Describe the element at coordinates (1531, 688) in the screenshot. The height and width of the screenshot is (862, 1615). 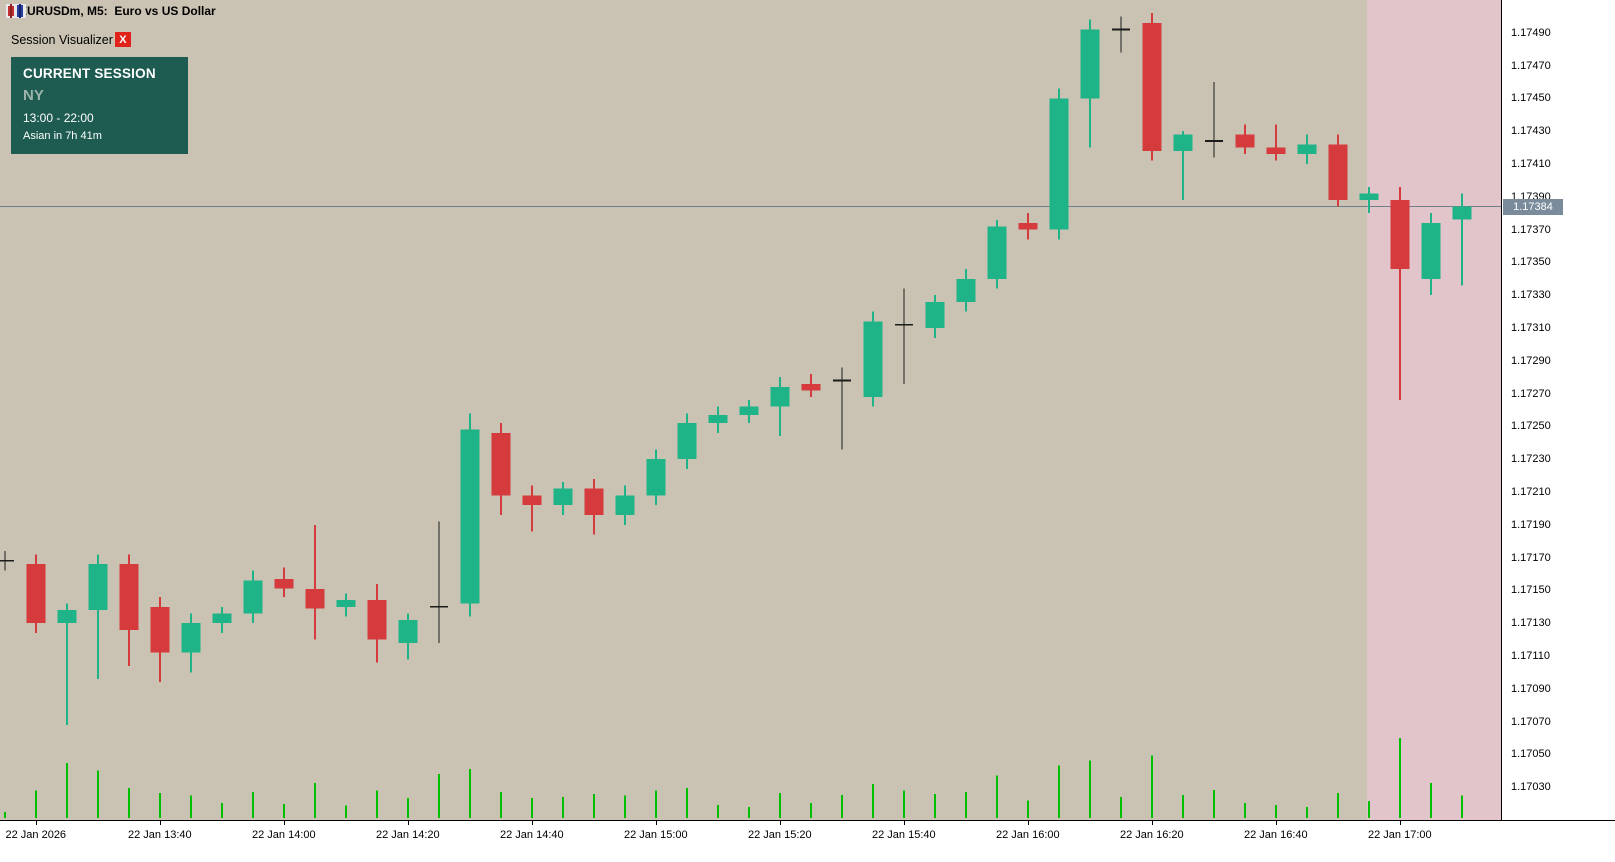
I see `price-axis-label: 1.17090` at that location.